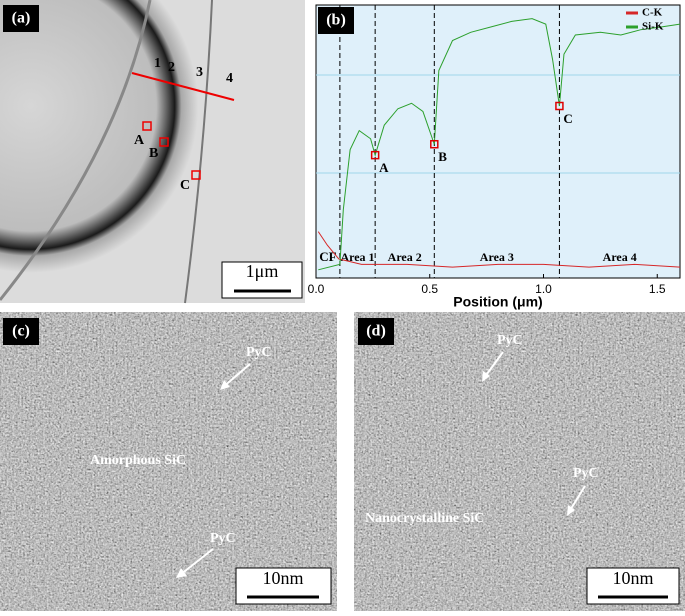 This screenshot has height=616, width=685. I want to click on layer-label: 3, so click(199, 72).